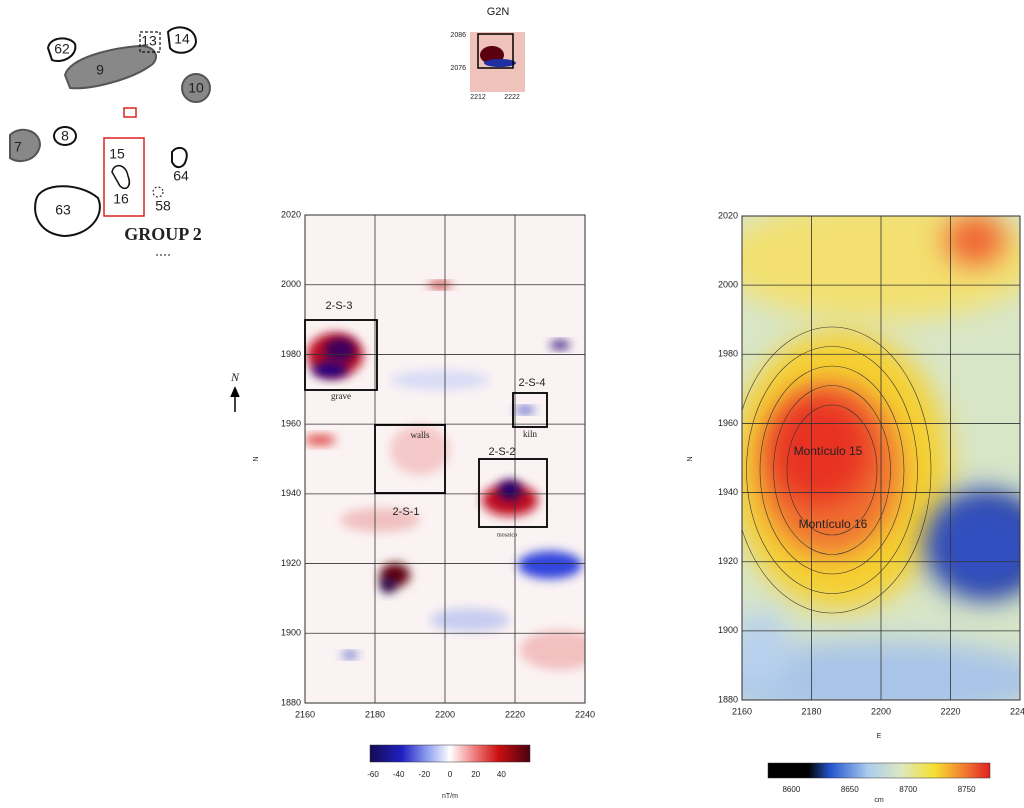  What do you see at coordinates (908, 789) in the screenshot?
I see `colorbar-tick: 8700` at bounding box center [908, 789].